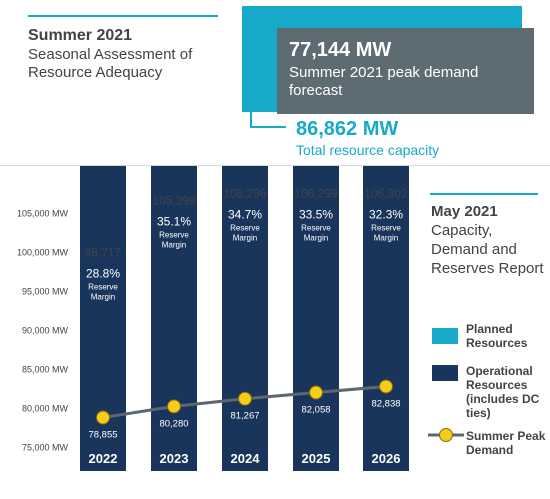 This screenshot has width=550, height=499. Describe the element at coordinates (244, 416) in the screenshot. I see `peak-demand-label: 81,267` at that location.